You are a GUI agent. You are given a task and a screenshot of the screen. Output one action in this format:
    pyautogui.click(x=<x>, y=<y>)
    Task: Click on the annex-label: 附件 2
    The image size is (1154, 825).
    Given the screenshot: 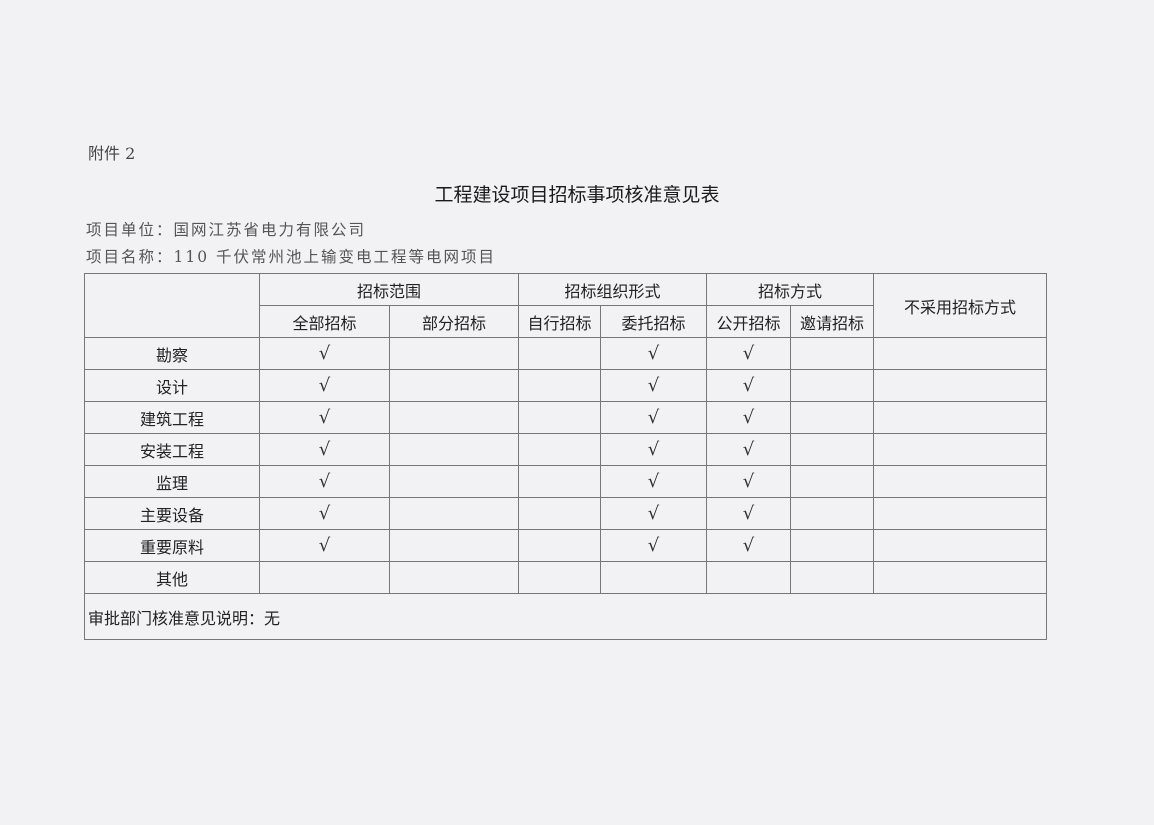 What is the action you would take?
    pyautogui.click(x=112, y=153)
    